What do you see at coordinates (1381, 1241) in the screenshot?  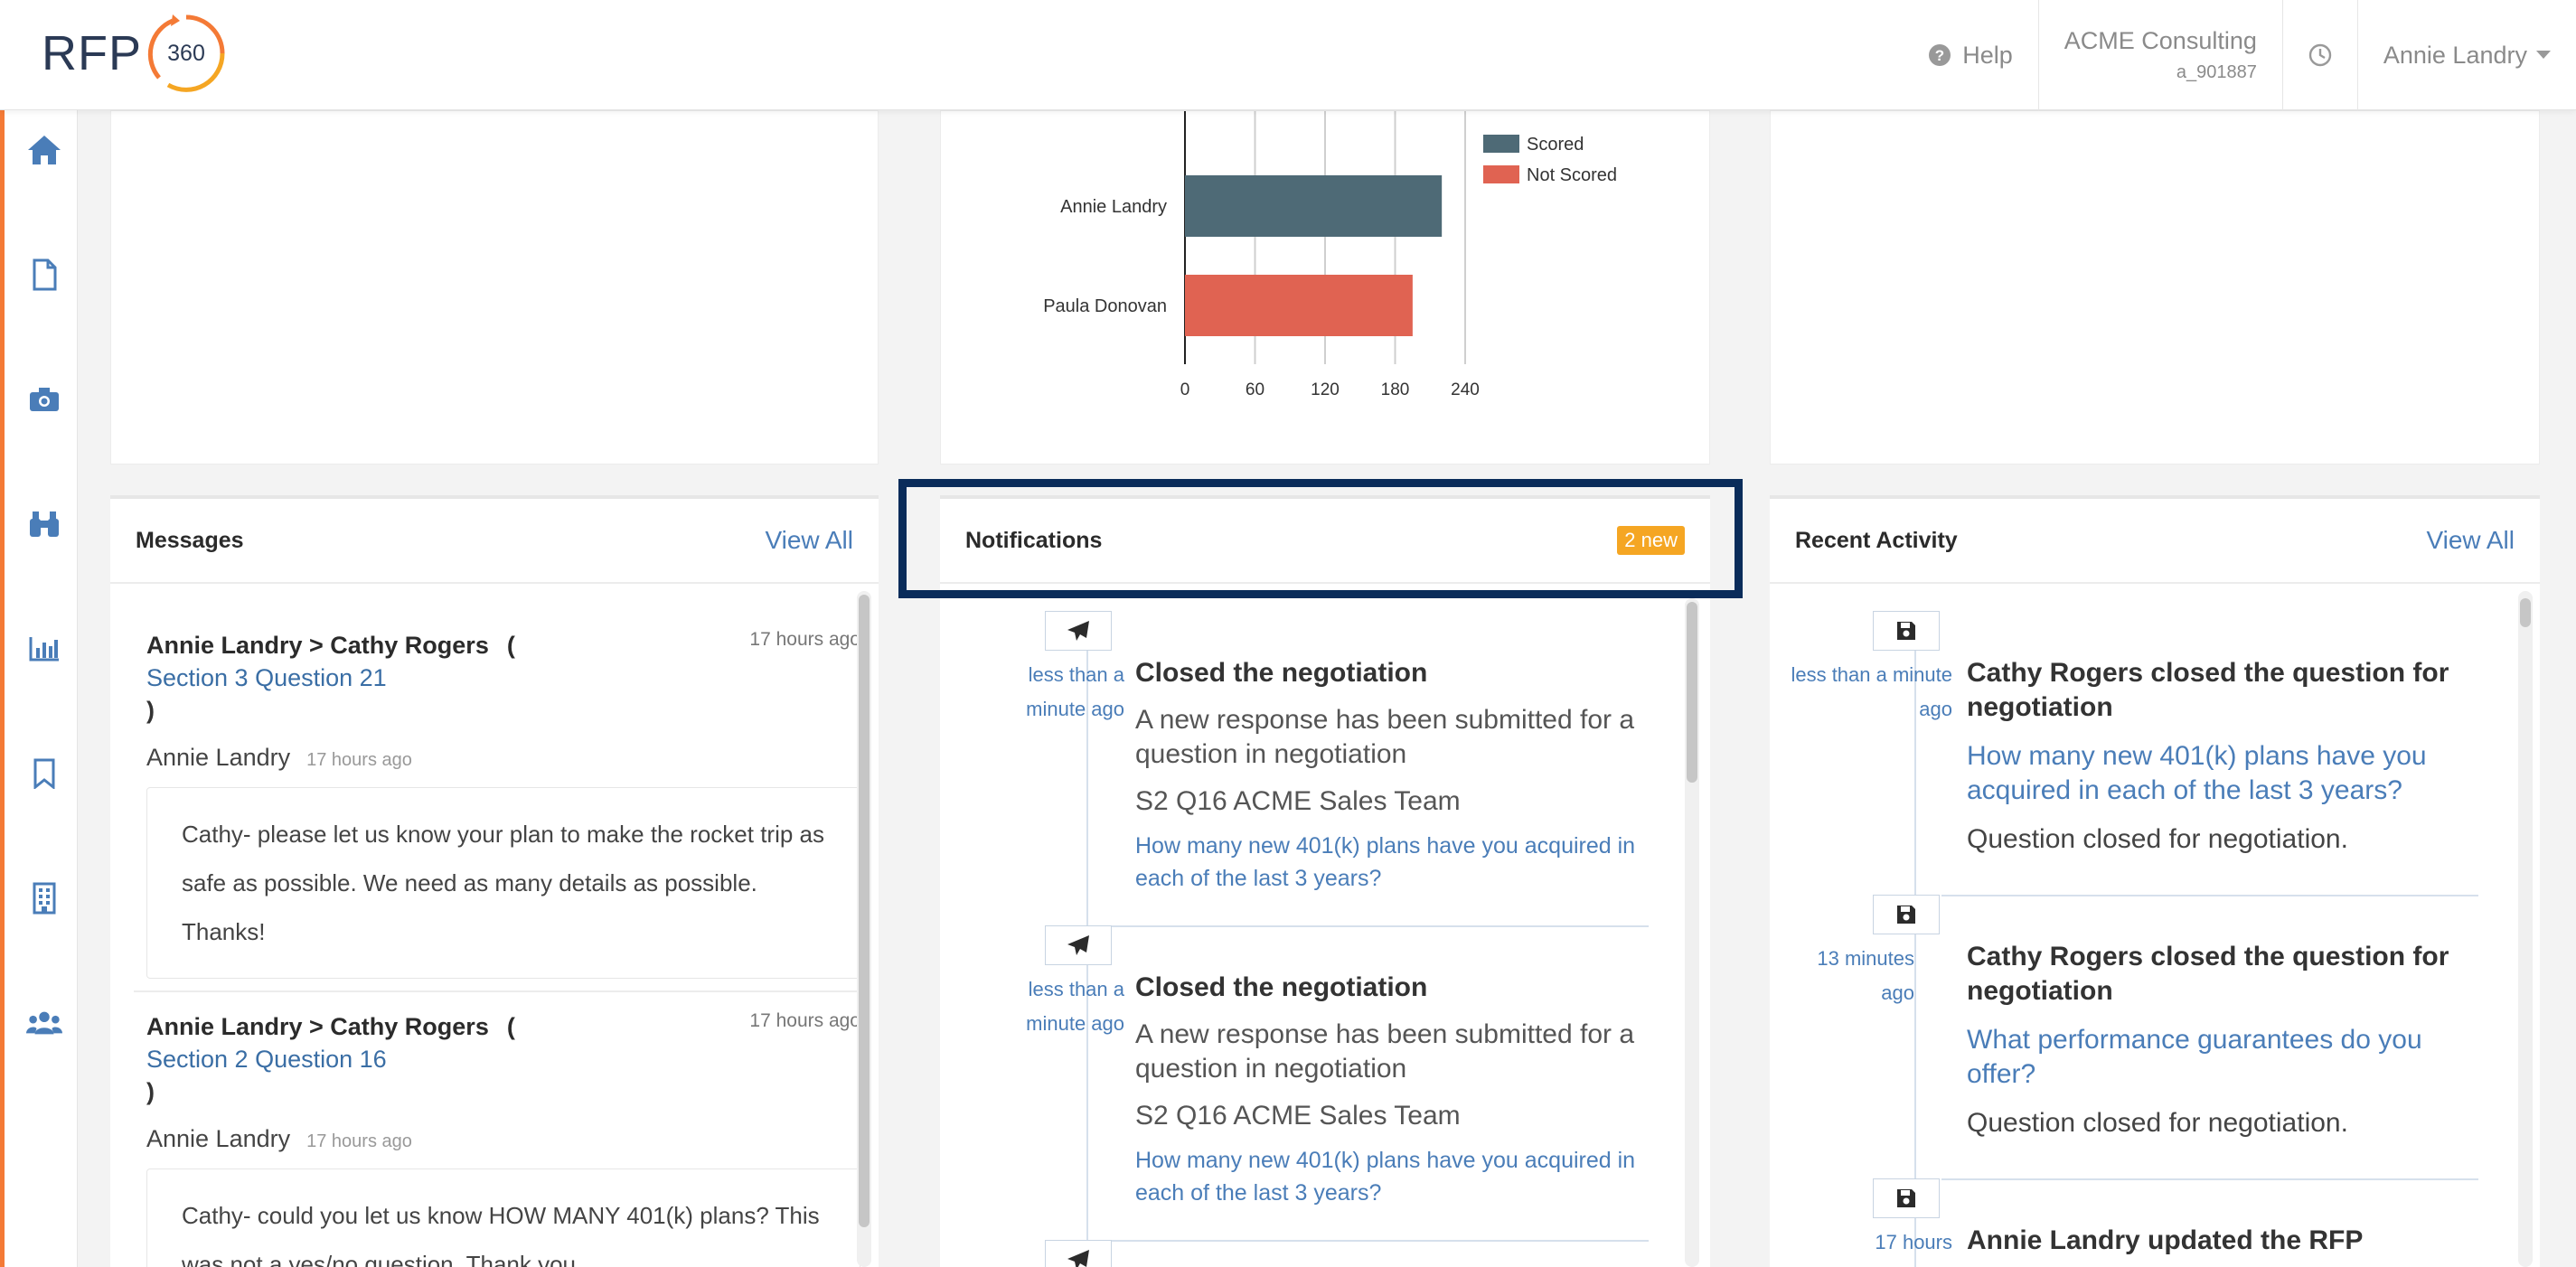 I see `notification-divider` at bounding box center [1381, 1241].